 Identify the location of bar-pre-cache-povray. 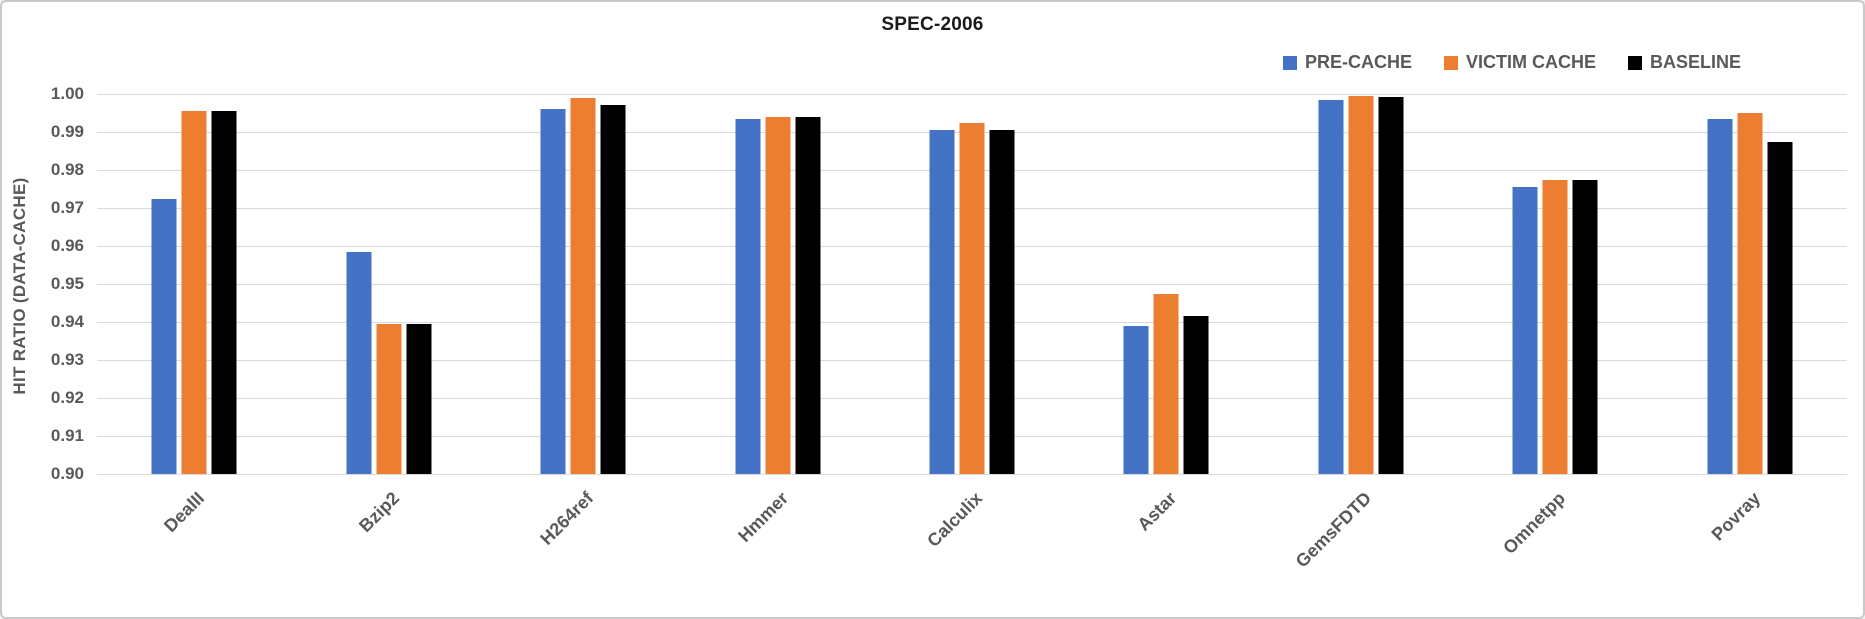
(1720, 296).